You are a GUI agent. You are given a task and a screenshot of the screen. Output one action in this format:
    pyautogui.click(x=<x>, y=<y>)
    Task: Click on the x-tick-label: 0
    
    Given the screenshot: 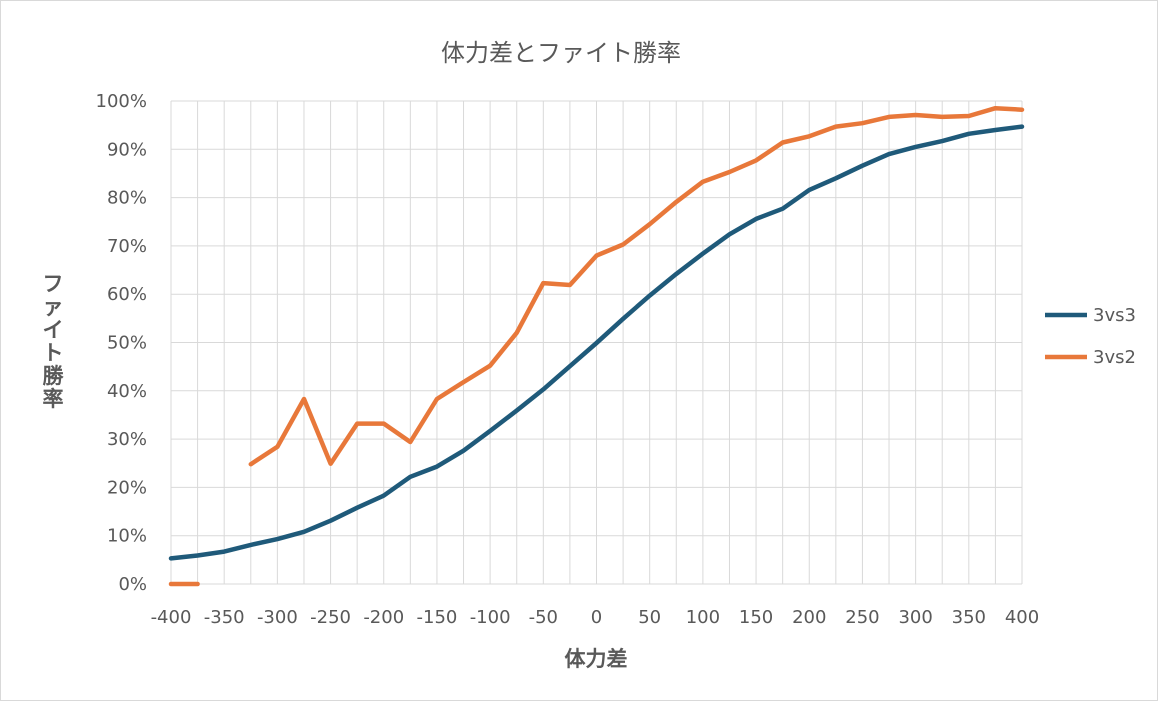 What is the action you would take?
    pyautogui.click(x=596, y=617)
    